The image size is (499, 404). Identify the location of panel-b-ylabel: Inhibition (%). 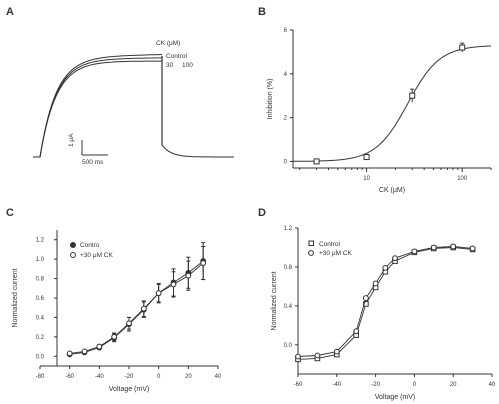
(270, 99).